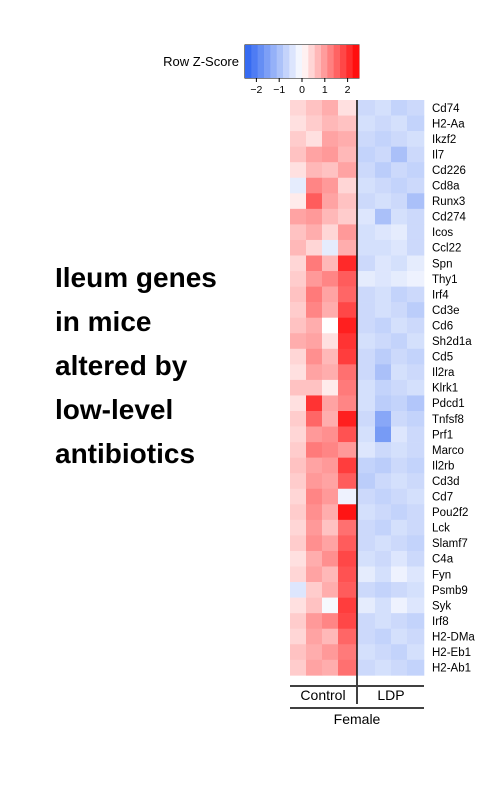  Describe the element at coordinates (441, 529) in the screenshot. I see `row-label: Lck` at that location.